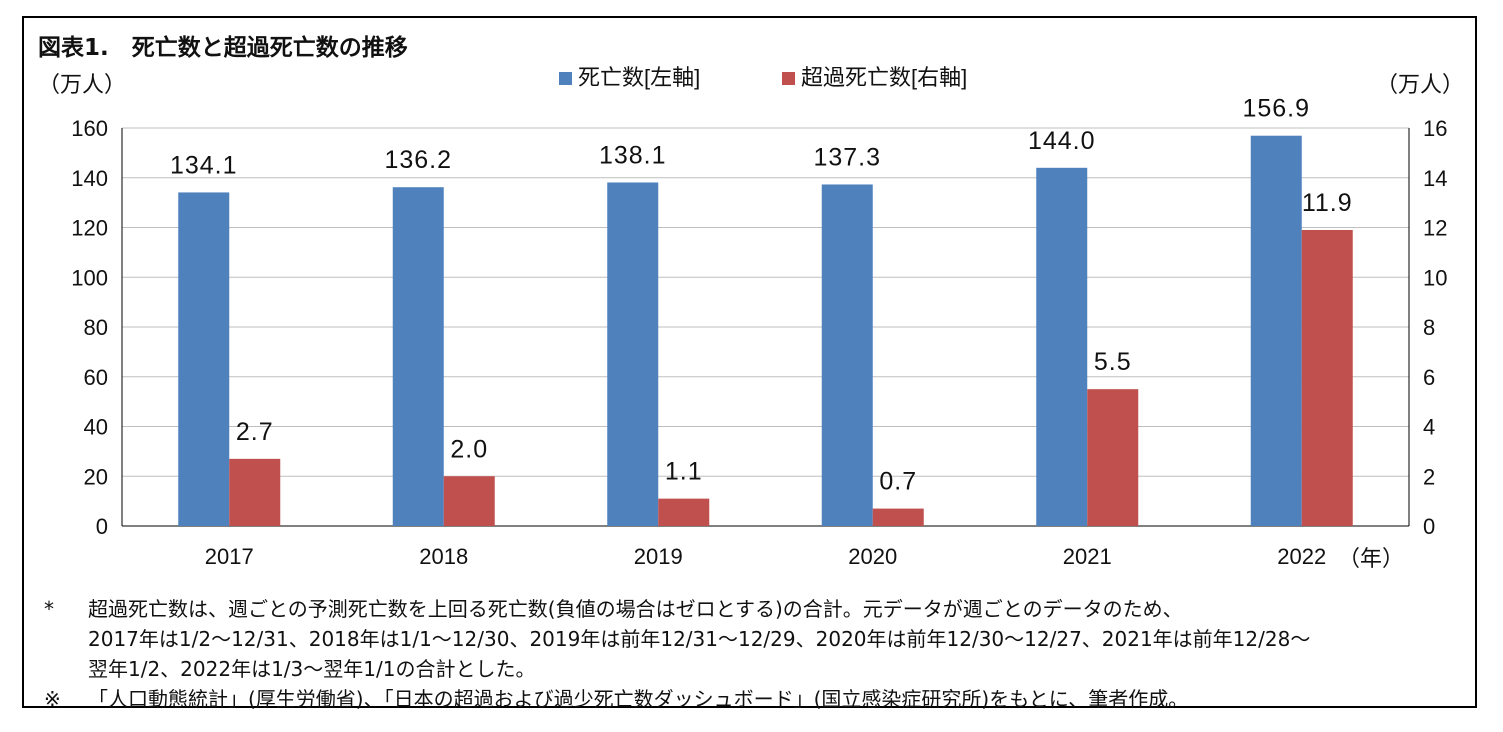 This screenshot has width=1503, height=732. Describe the element at coordinates (96, 377) in the screenshot. I see `y-tick-label-left: 60` at that location.